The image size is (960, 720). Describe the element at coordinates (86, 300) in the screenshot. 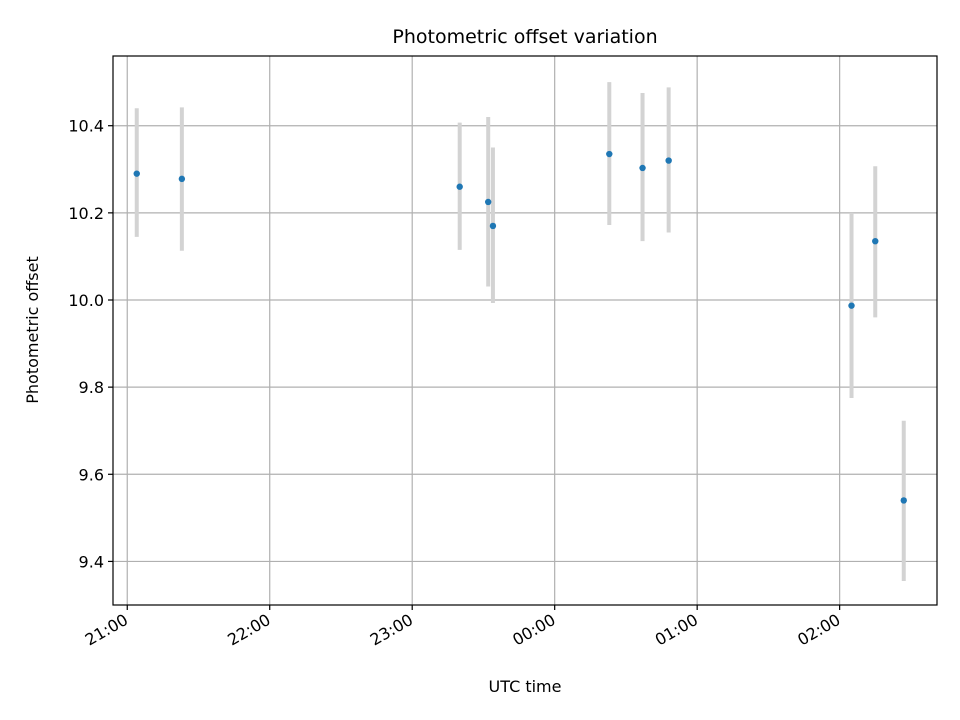

I see `y-tick-label: 10.0` at that location.